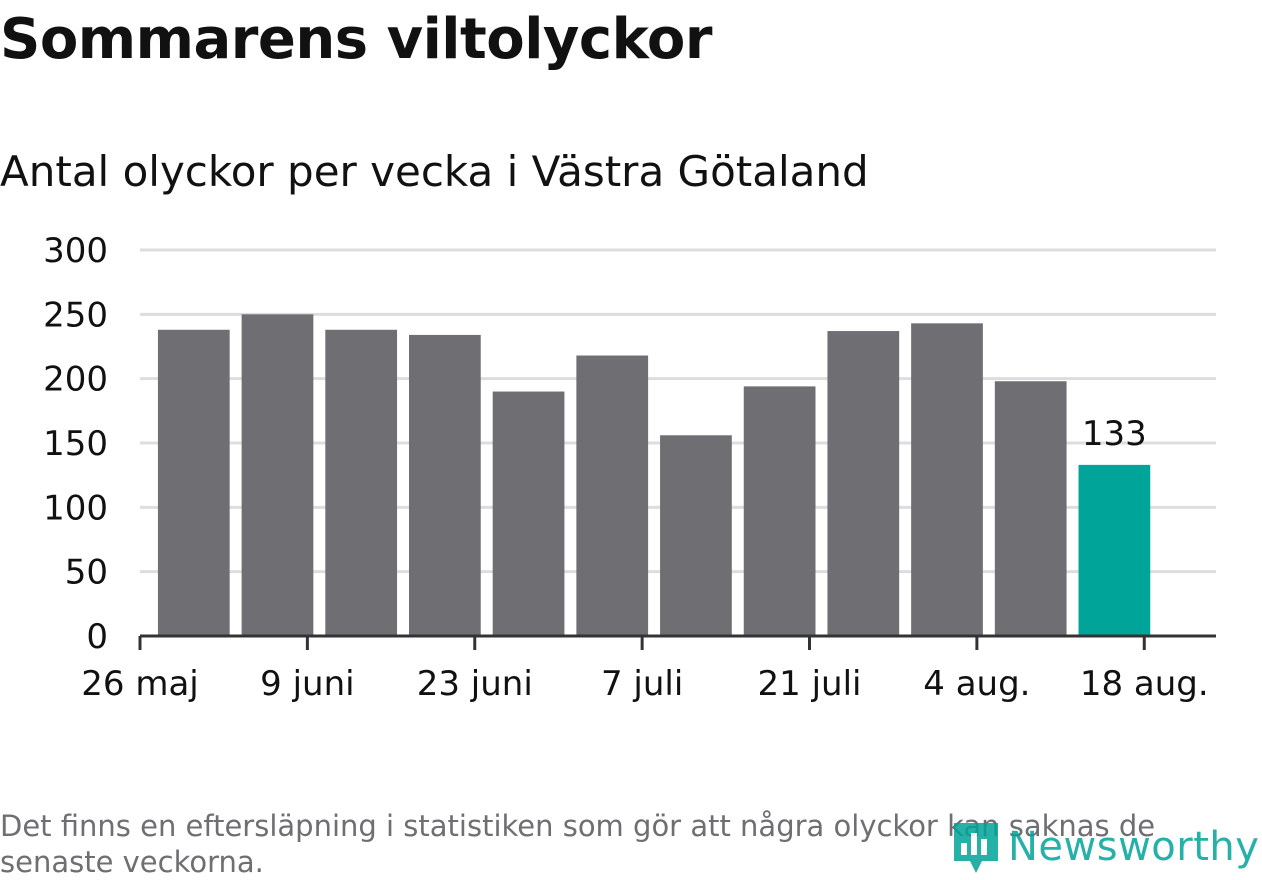 The width and height of the screenshot is (1262, 880). I want to click on y-tick-label: 150, so click(75, 444).